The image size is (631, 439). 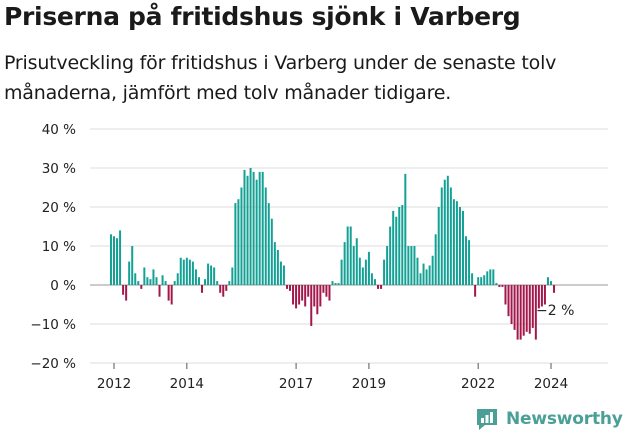 What do you see at coordinates (478, 384) in the screenshot?
I see `x-tick-label: 2022` at bounding box center [478, 384].